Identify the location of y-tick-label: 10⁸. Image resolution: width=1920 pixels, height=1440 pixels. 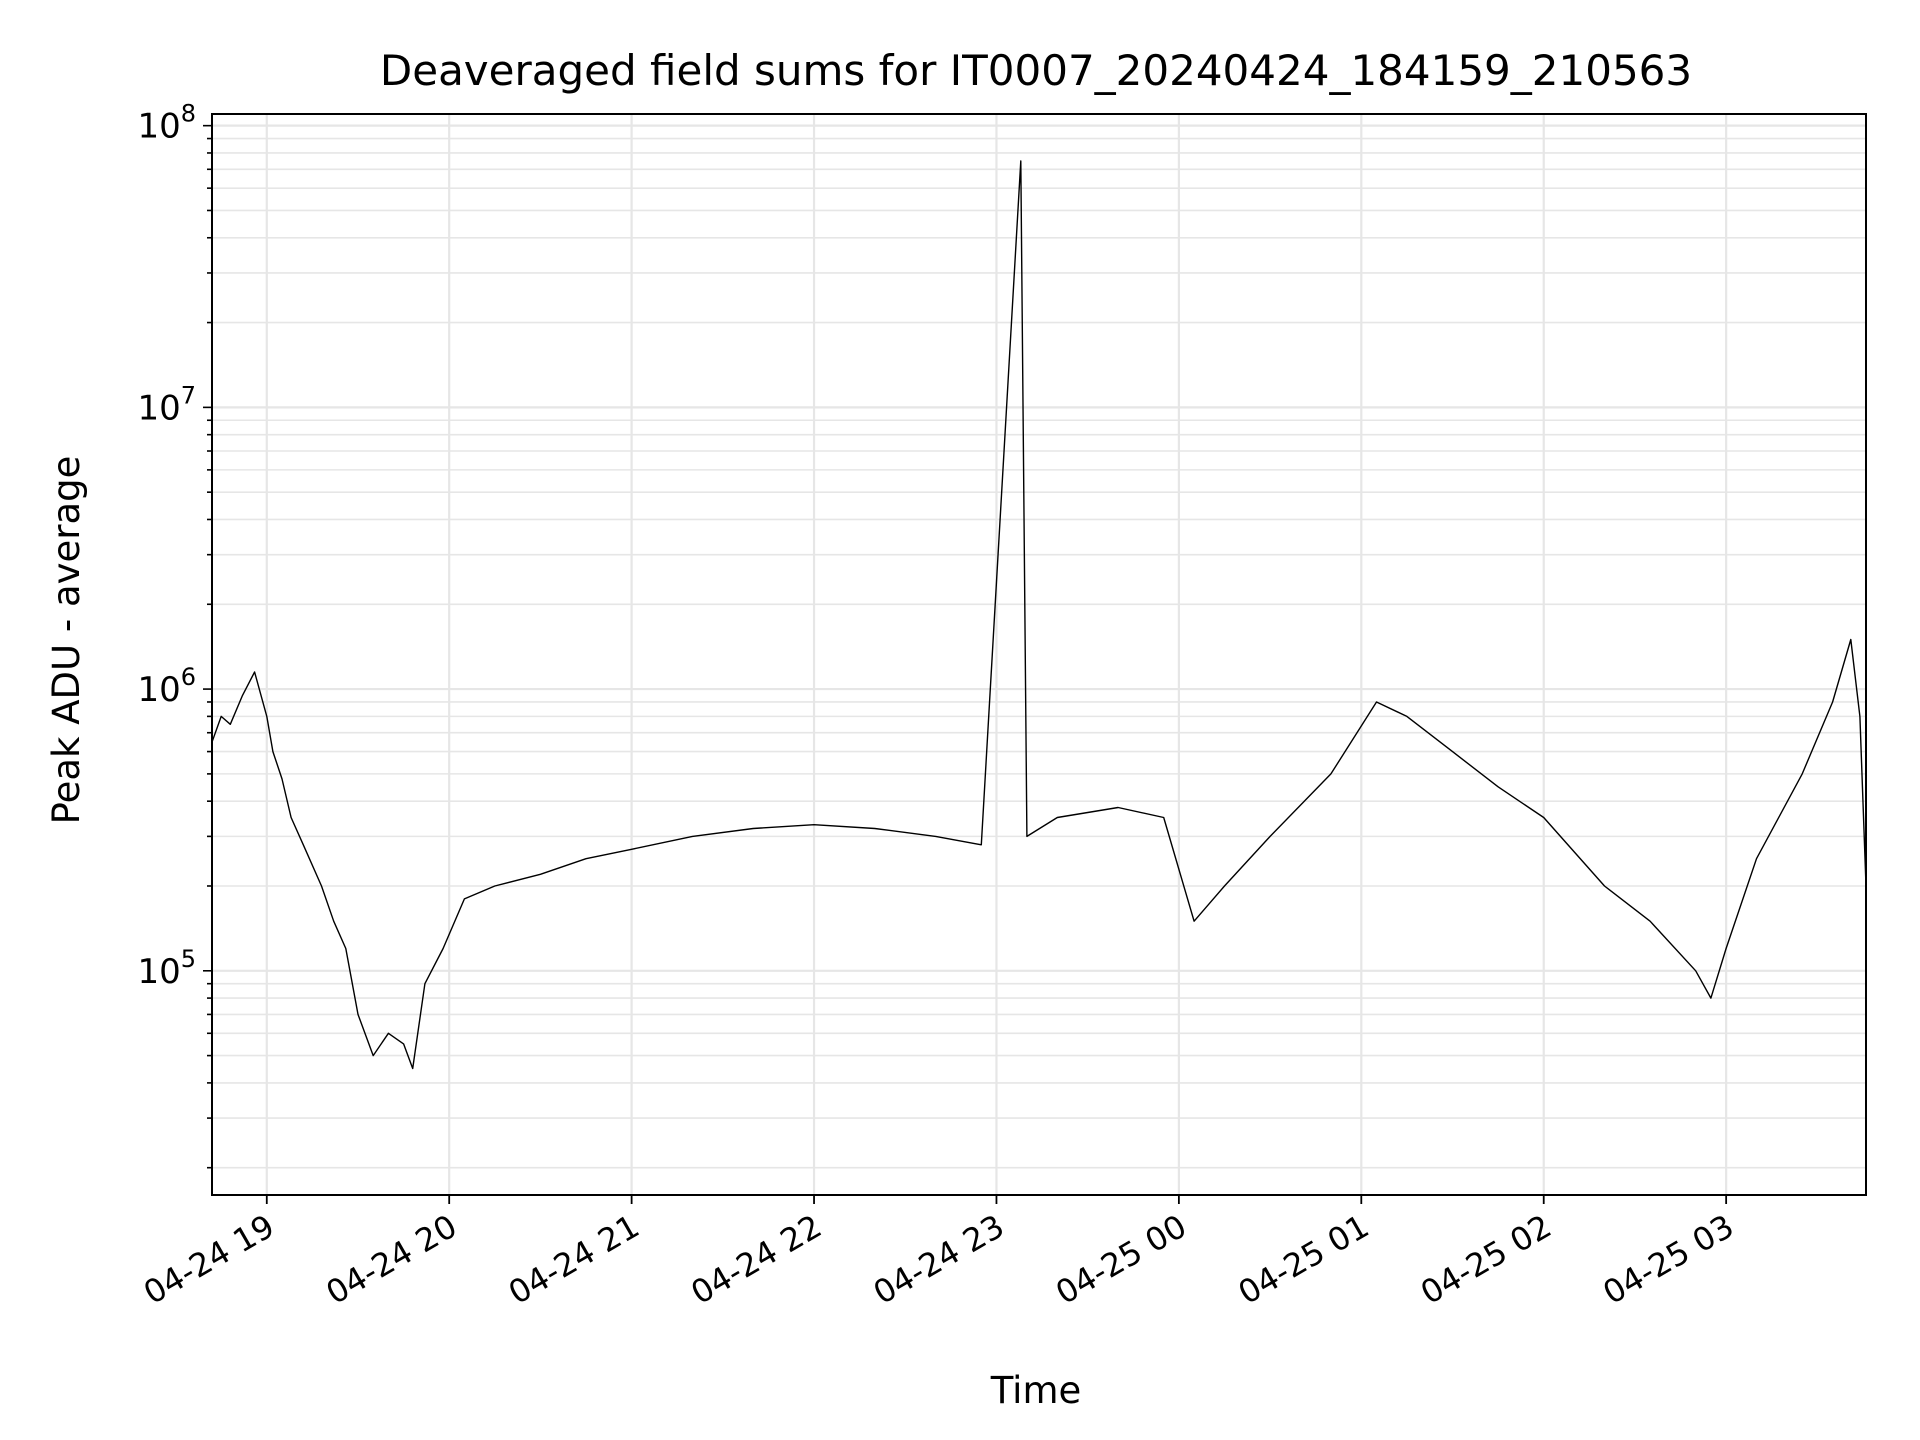
(166, 123).